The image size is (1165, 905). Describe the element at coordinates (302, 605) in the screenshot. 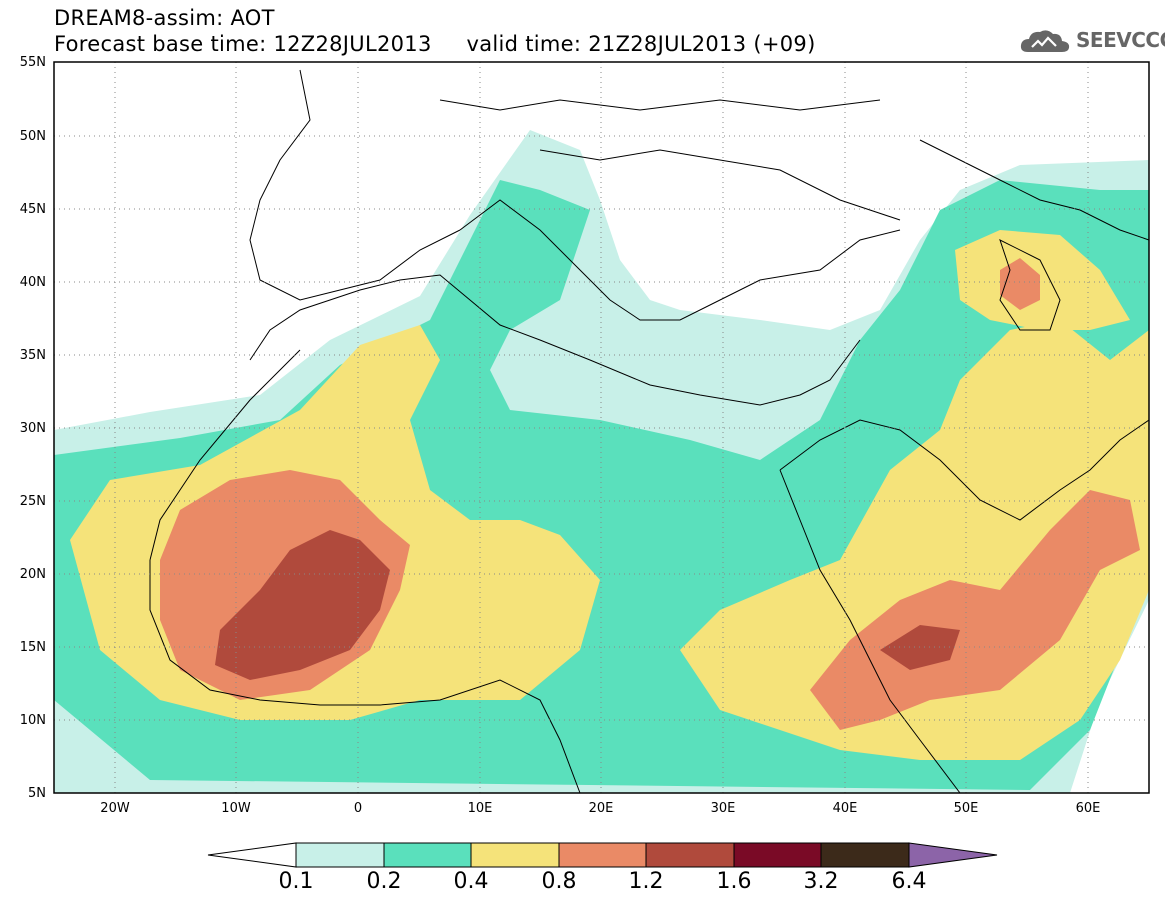

I see `aot-contour-1.2` at that location.